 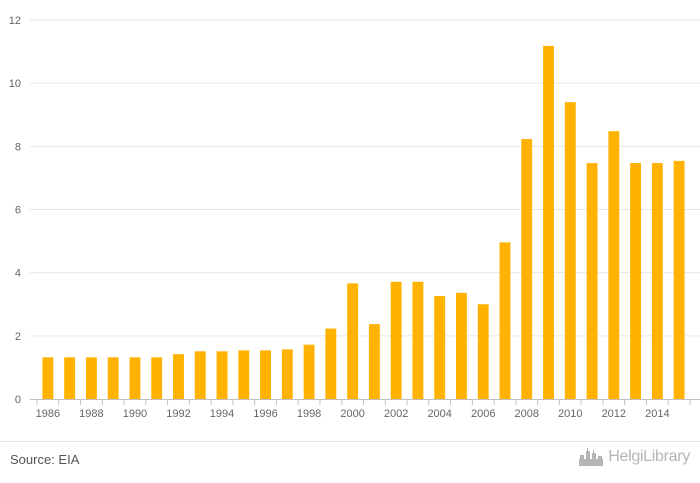 What do you see at coordinates (331, 363) in the screenshot?
I see `bar-1999` at bounding box center [331, 363].